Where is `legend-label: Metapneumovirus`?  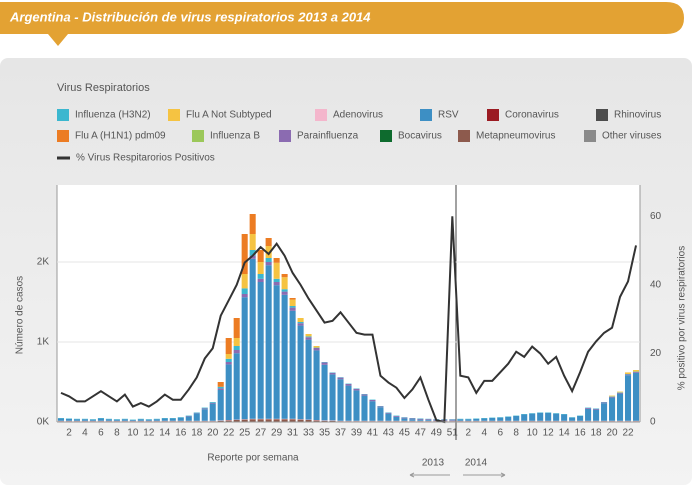 legend-label: Metapneumovirus is located at coordinates (515, 136).